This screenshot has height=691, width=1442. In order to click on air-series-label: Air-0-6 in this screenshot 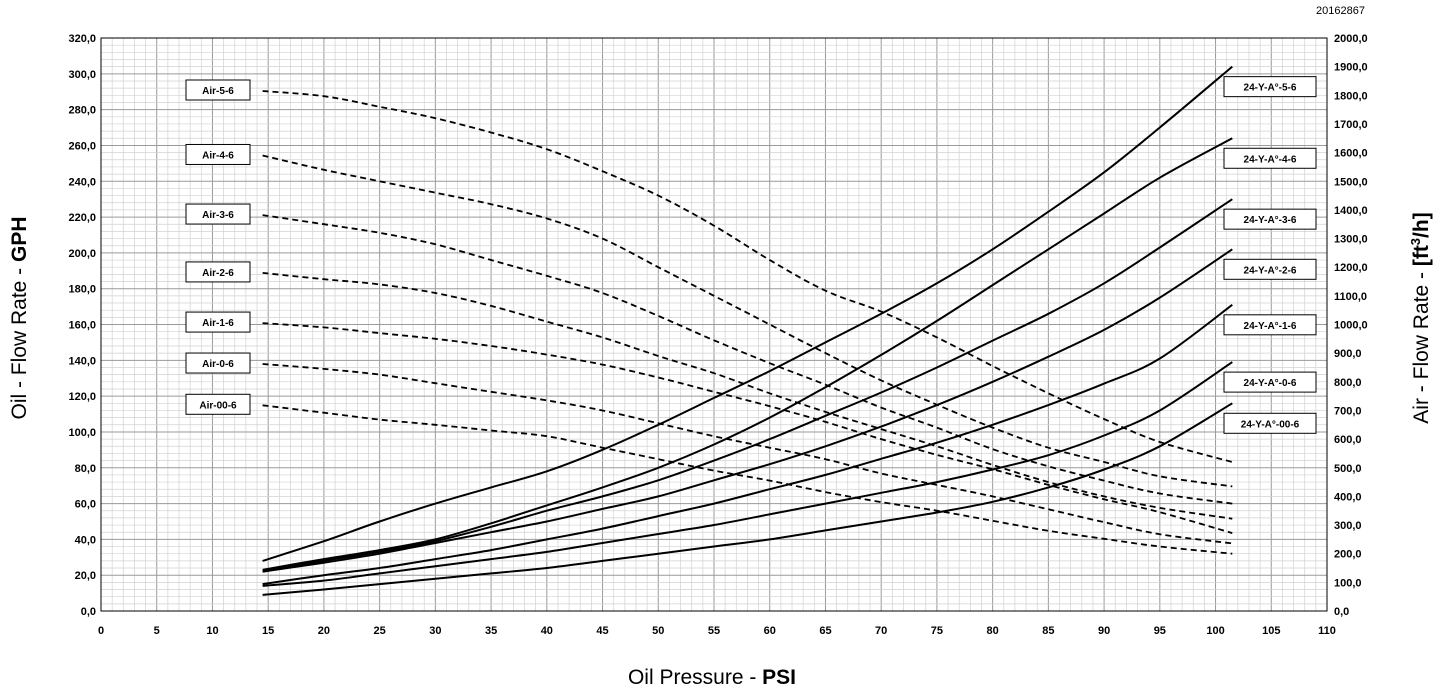, I will do `click(218, 363)`.